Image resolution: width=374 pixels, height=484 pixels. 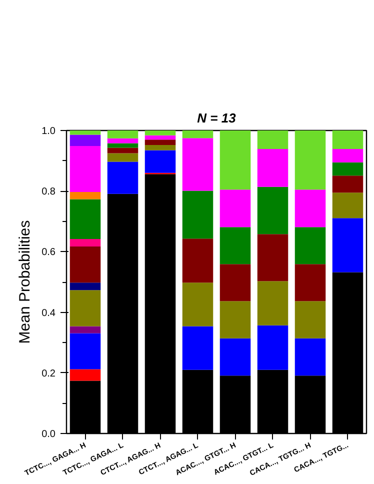 I want to click on y-axis-title: Mean Probabilities, so click(x=25, y=282).